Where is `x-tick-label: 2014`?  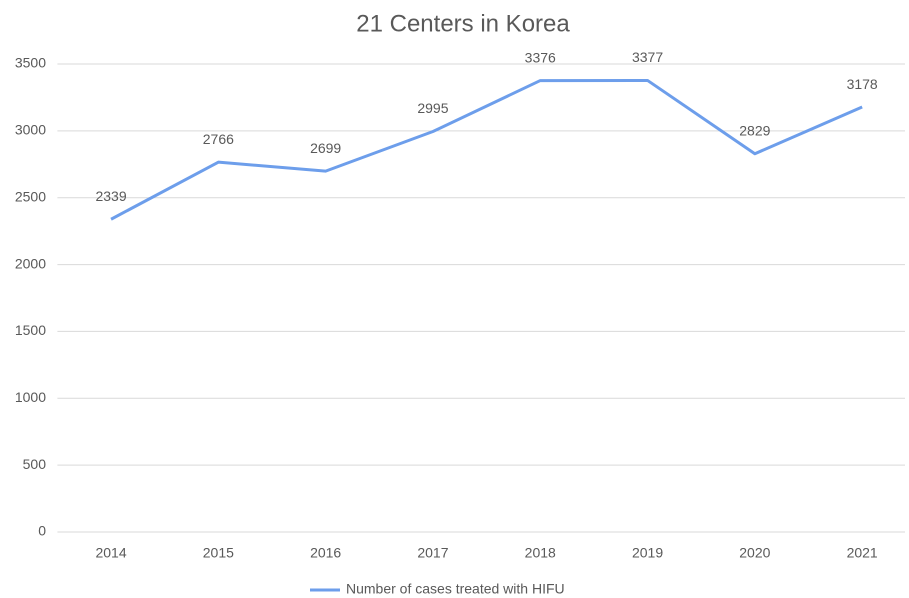
x-tick-label: 2014 is located at coordinates (110, 553).